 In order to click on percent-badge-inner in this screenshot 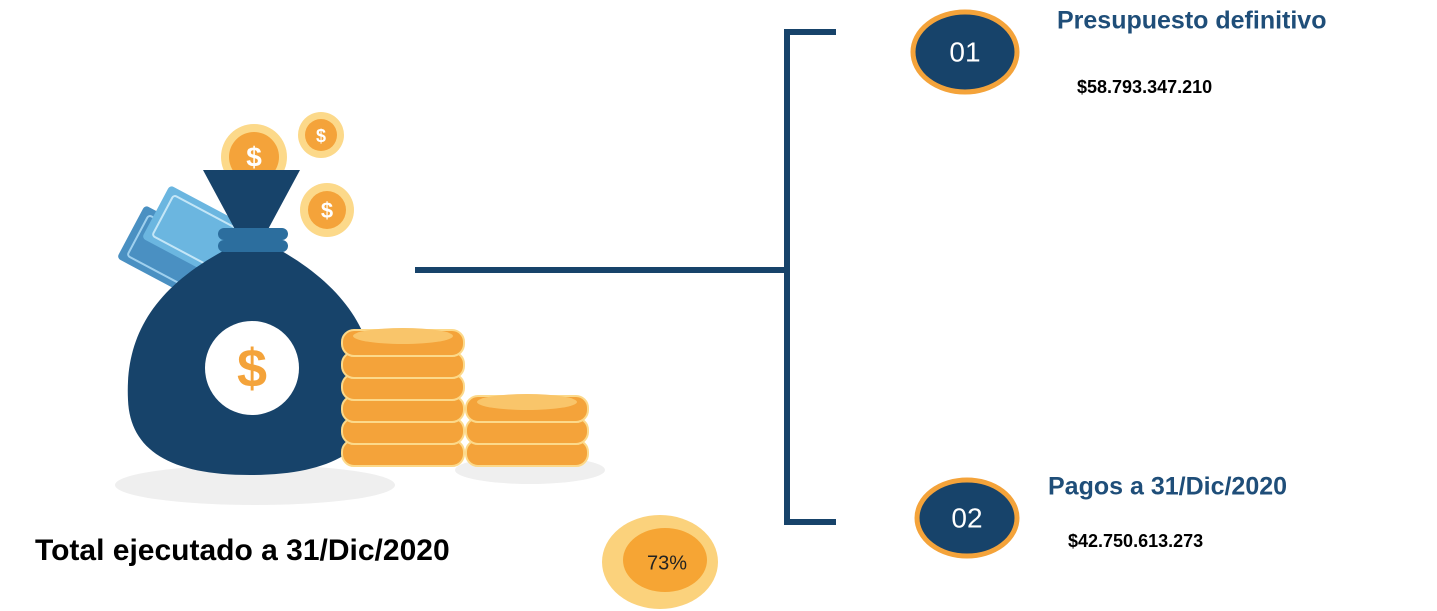, I will do `click(665, 560)`.